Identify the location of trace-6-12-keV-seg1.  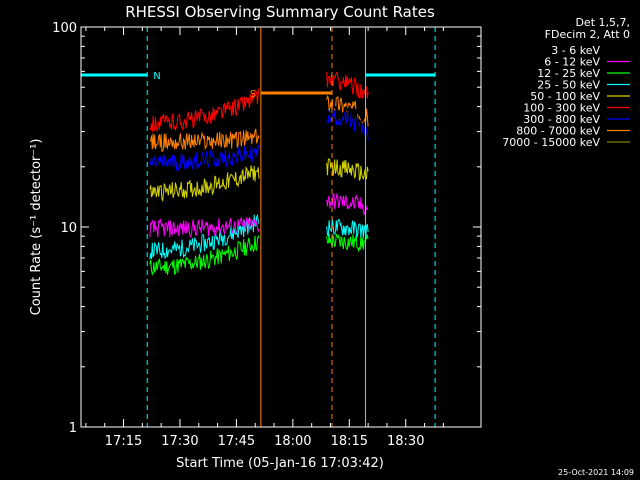
(204, 226).